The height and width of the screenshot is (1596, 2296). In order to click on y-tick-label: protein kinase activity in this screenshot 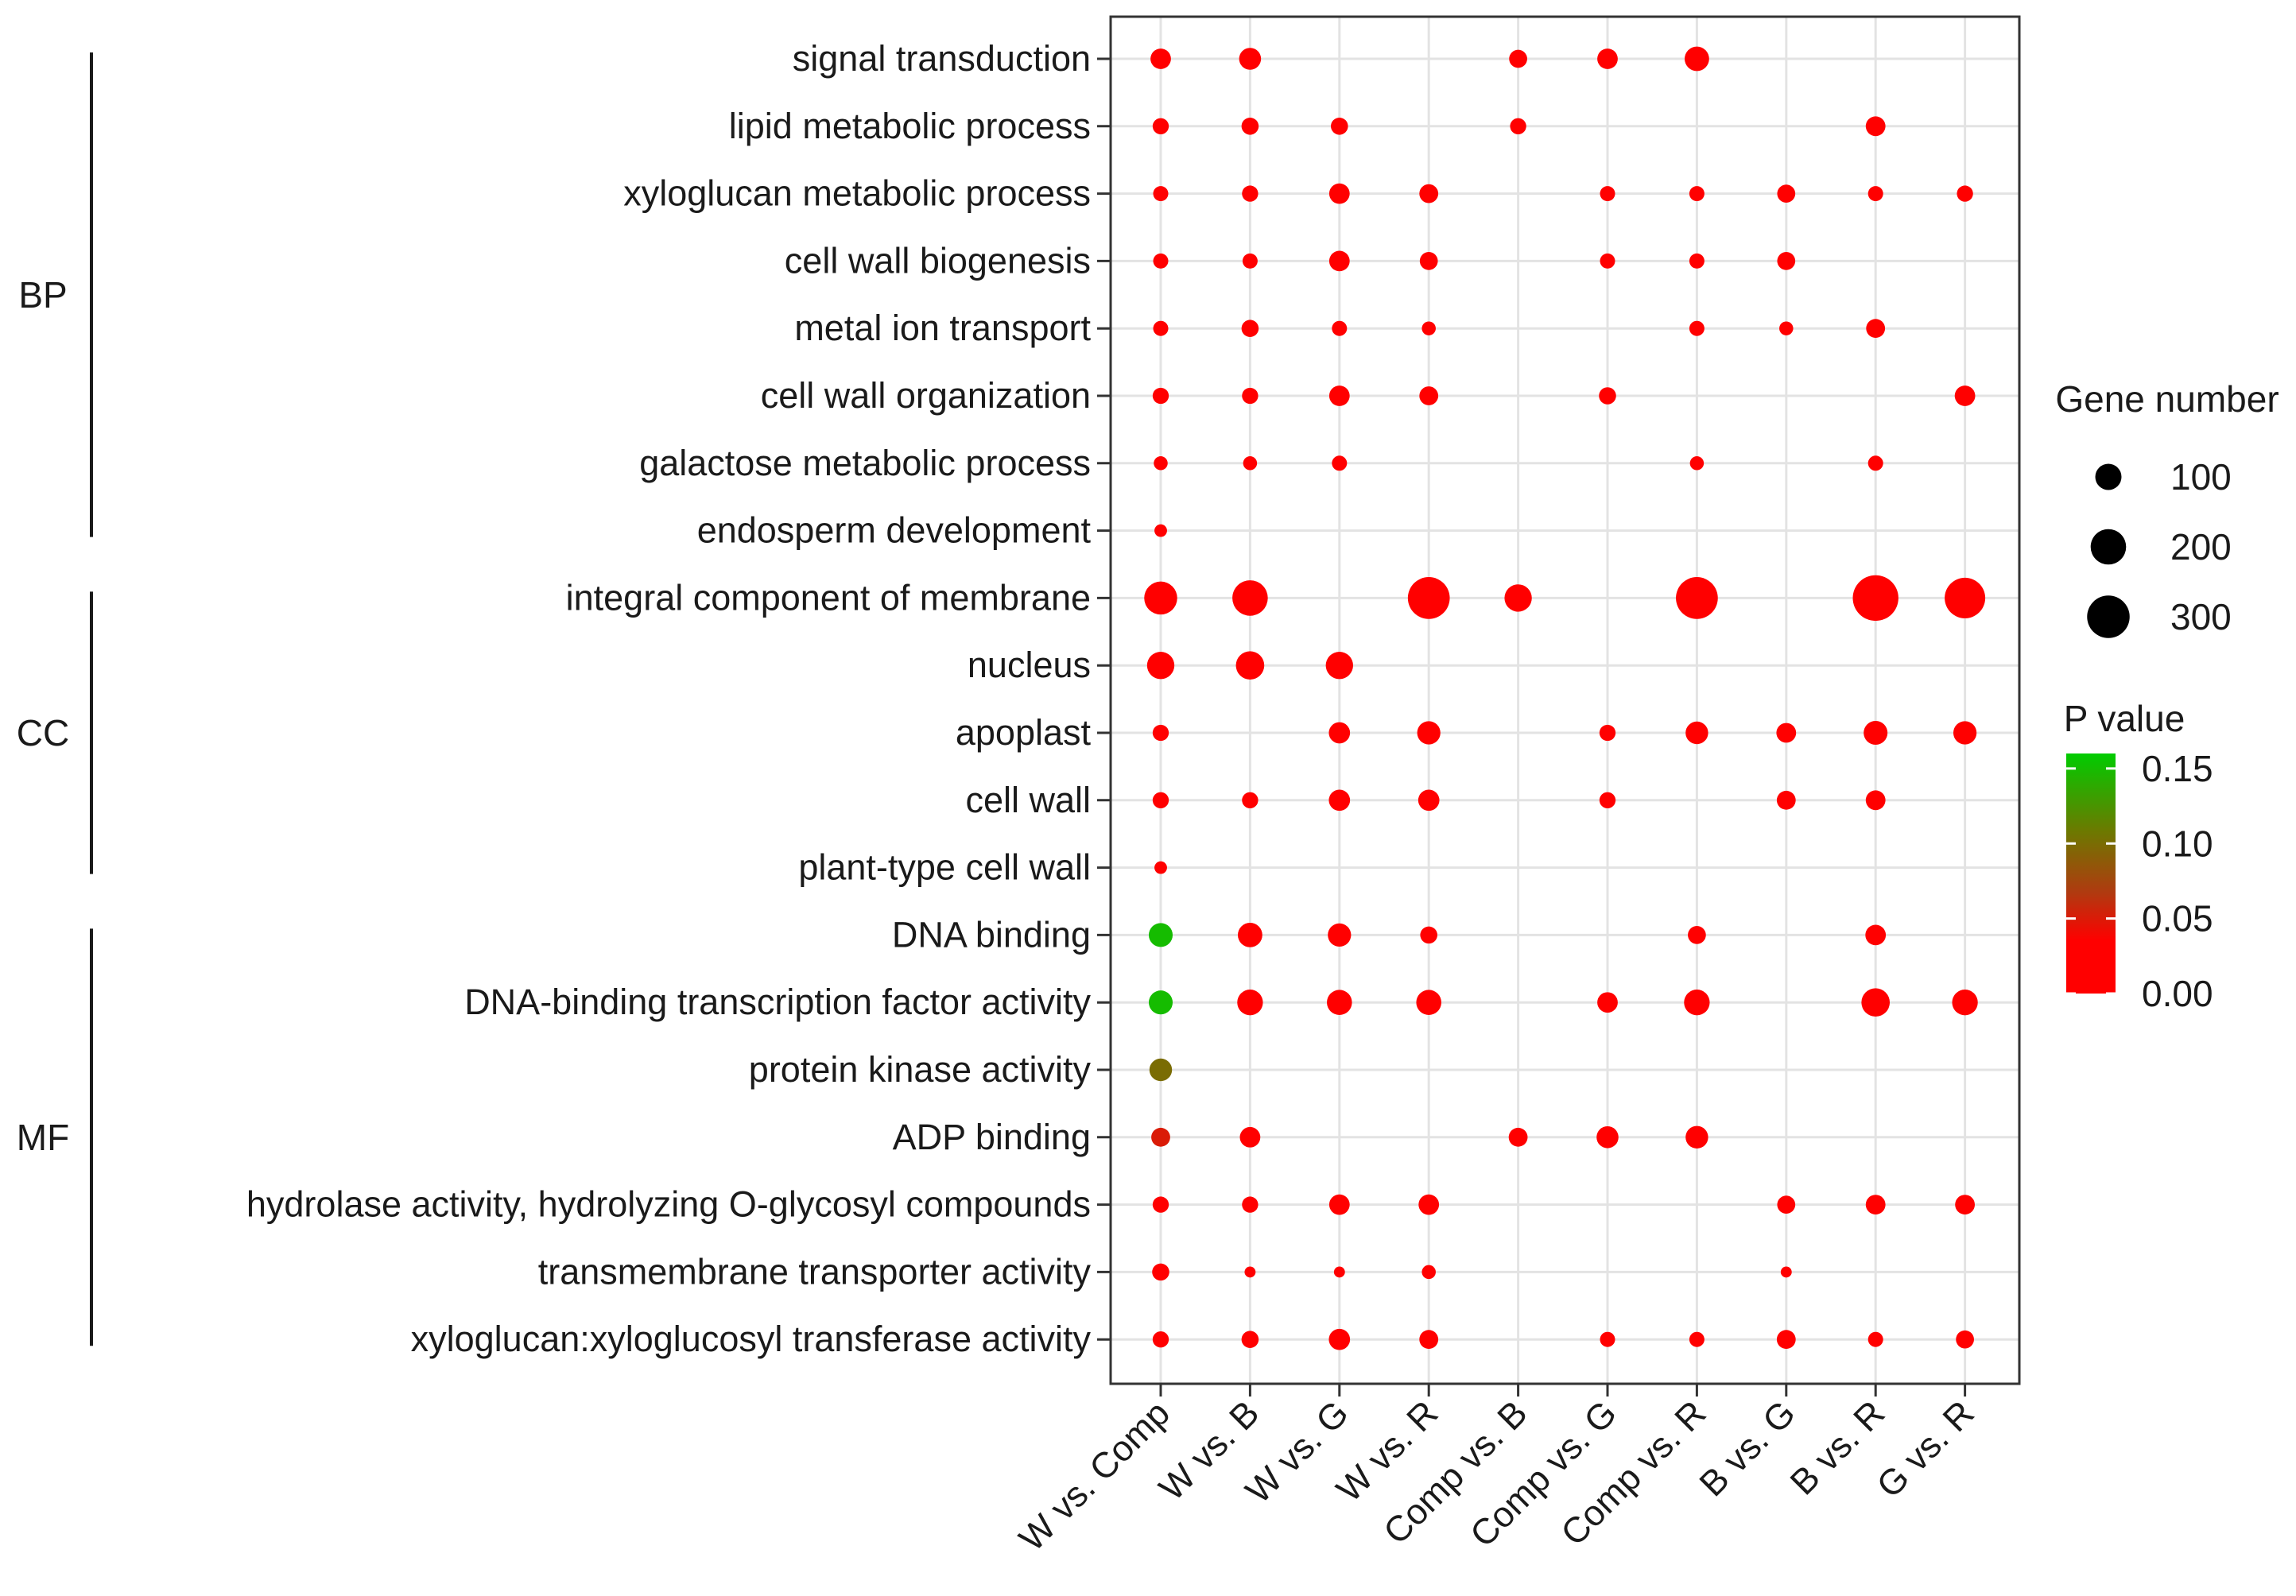, I will do `click(921, 1069)`.